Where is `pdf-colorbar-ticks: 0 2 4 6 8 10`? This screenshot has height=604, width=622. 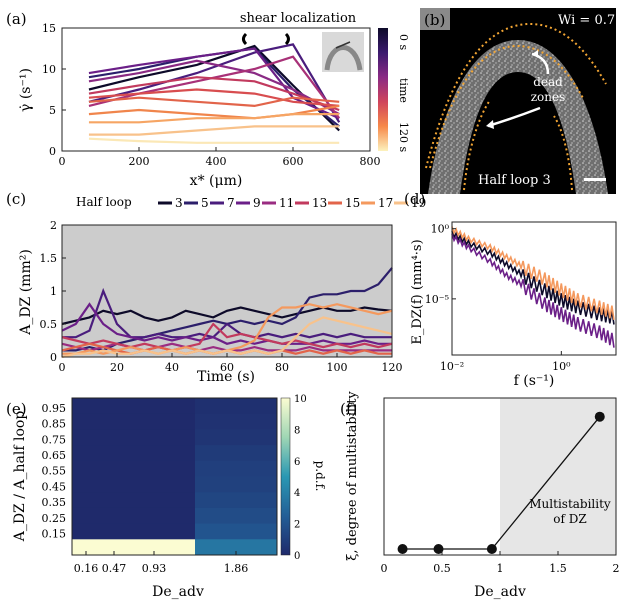
pdf-colorbar-ticks: 0 2 4 6 8 10 is located at coordinates (300, 478).